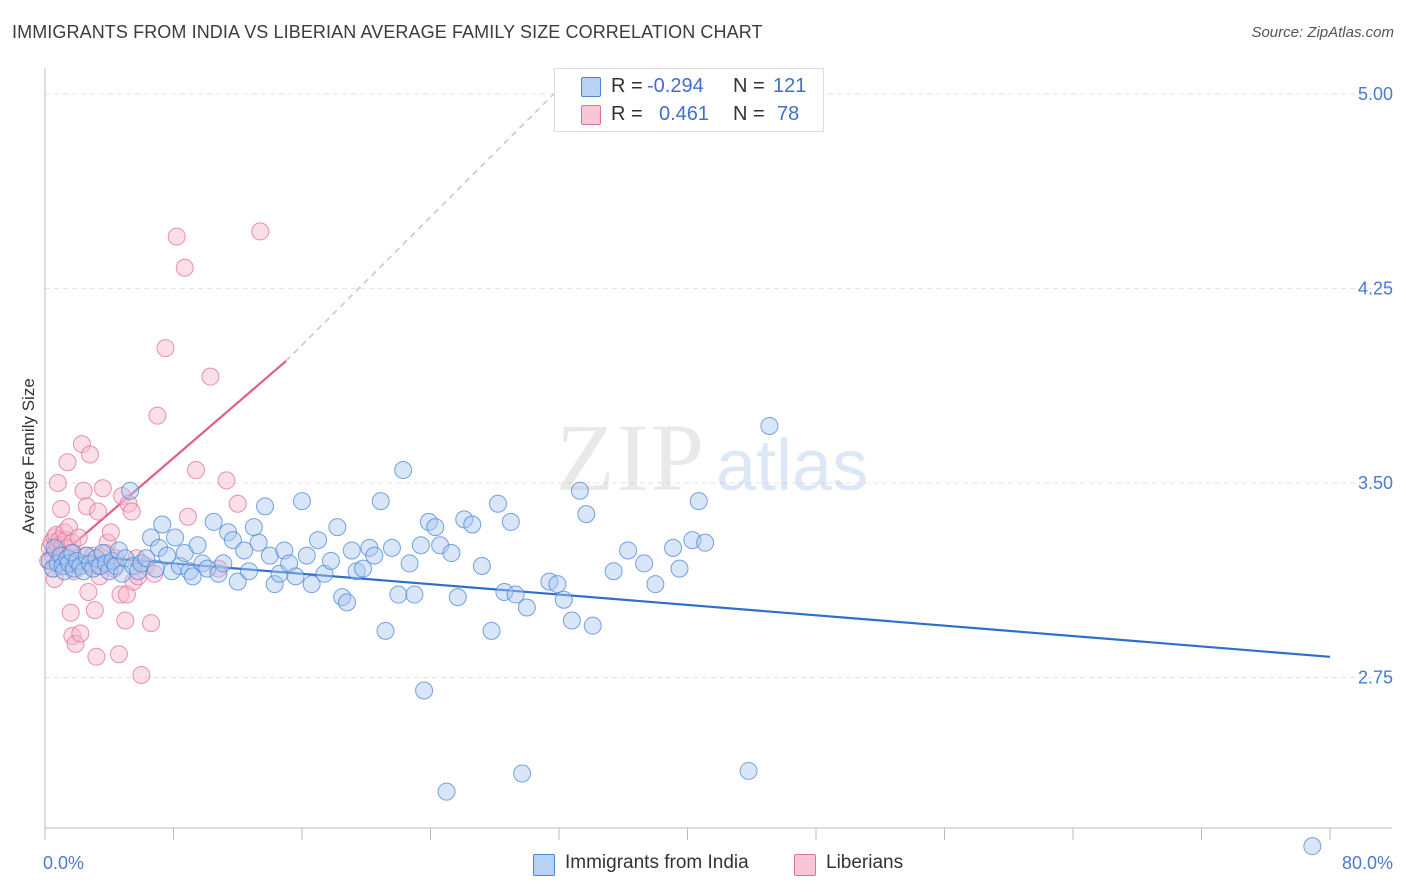 Image resolution: width=1406 pixels, height=892 pixels. What do you see at coordinates (1375, 94) in the screenshot?
I see `y-tick-label: 5.00` at bounding box center [1375, 94].